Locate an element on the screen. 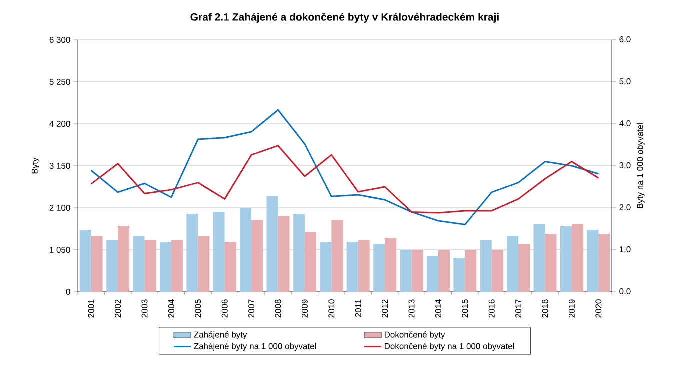 The image size is (694, 373). x-tick-label: 2011 is located at coordinates (358, 309).